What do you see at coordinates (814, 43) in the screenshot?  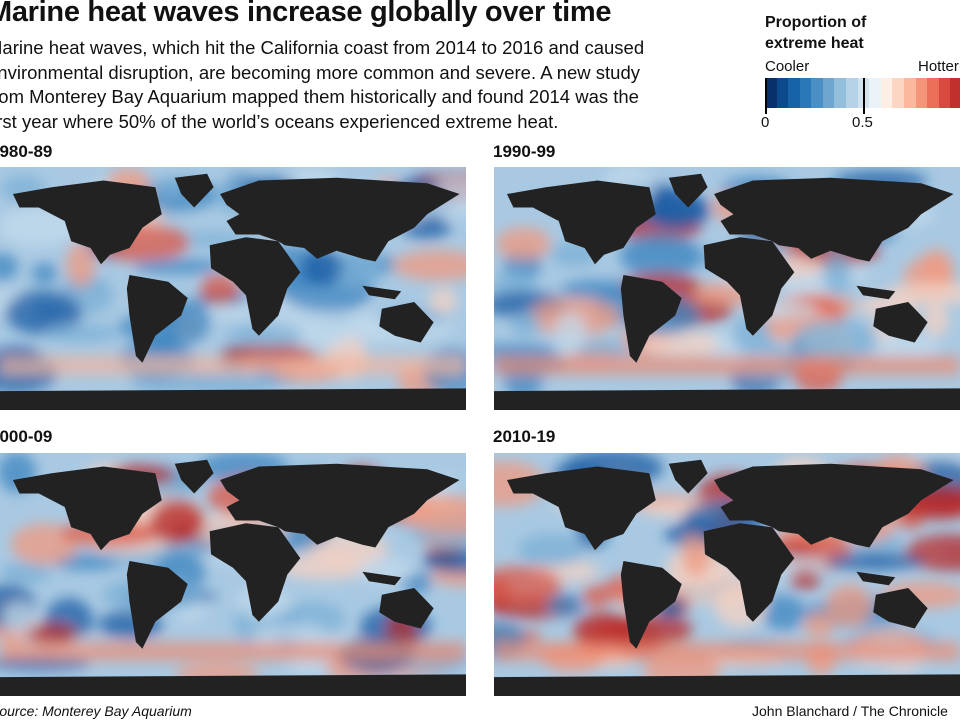 I see `legend-title-line: extreme heat` at bounding box center [814, 43].